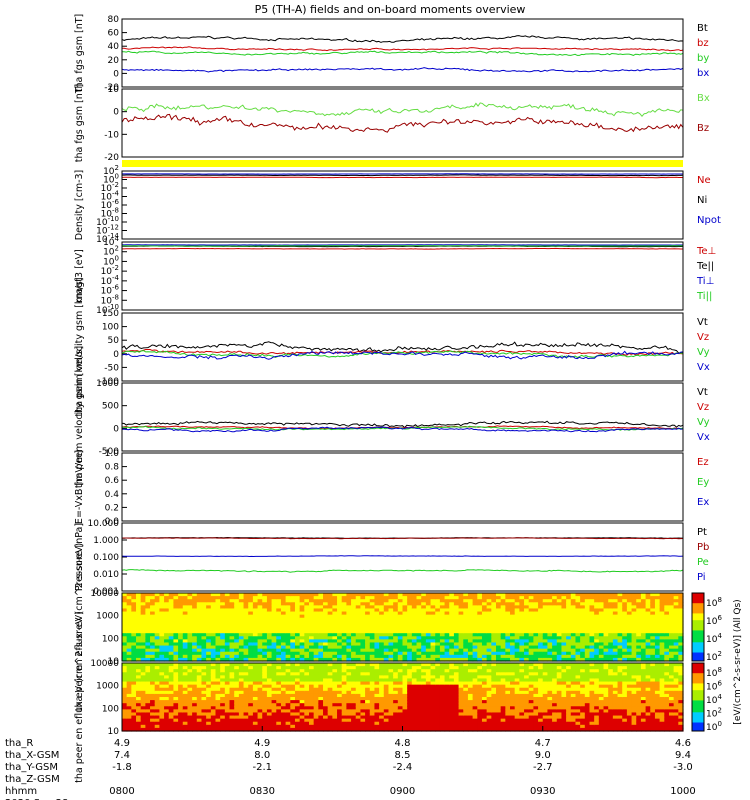  I want to click on series-line-Vy, so click(402, 428).